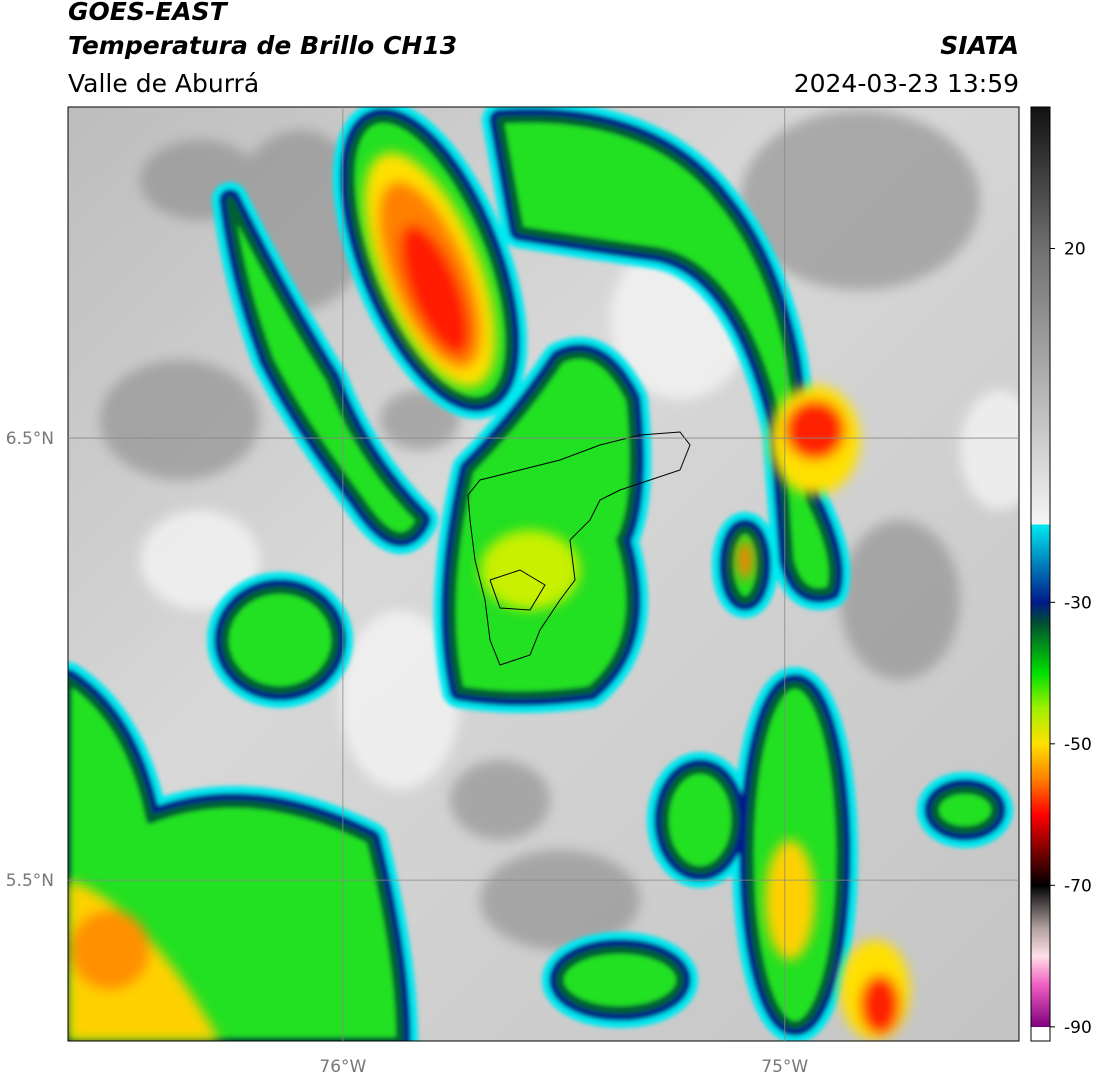 Image resolution: width=1094 pixels, height=1078 pixels. What do you see at coordinates (906, 83) in the screenshot?
I see `datetime: 2024-03-23 13:59` at bounding box center [906, 83].